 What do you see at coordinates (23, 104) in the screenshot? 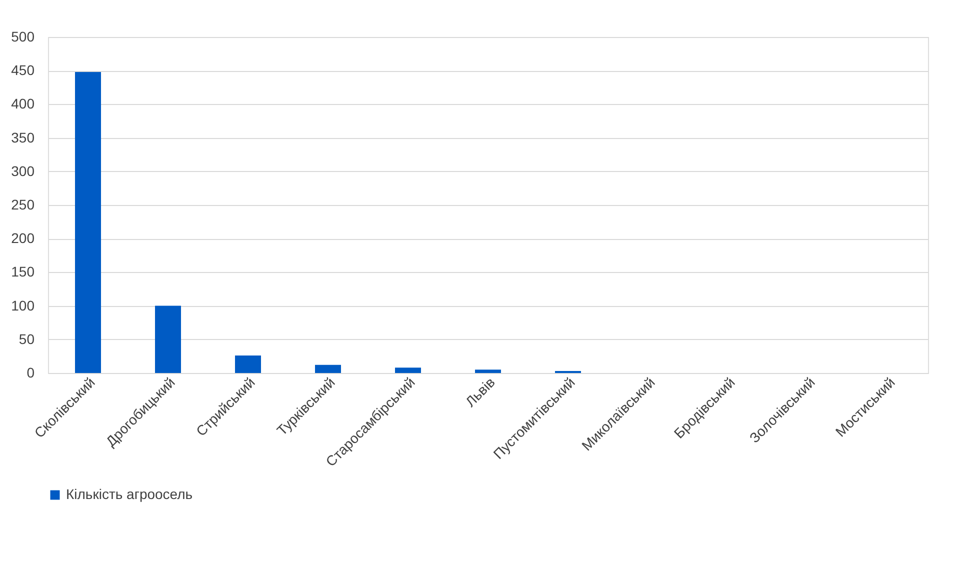
I see `y-tick-label: 400` at bounding box center [23, 104].